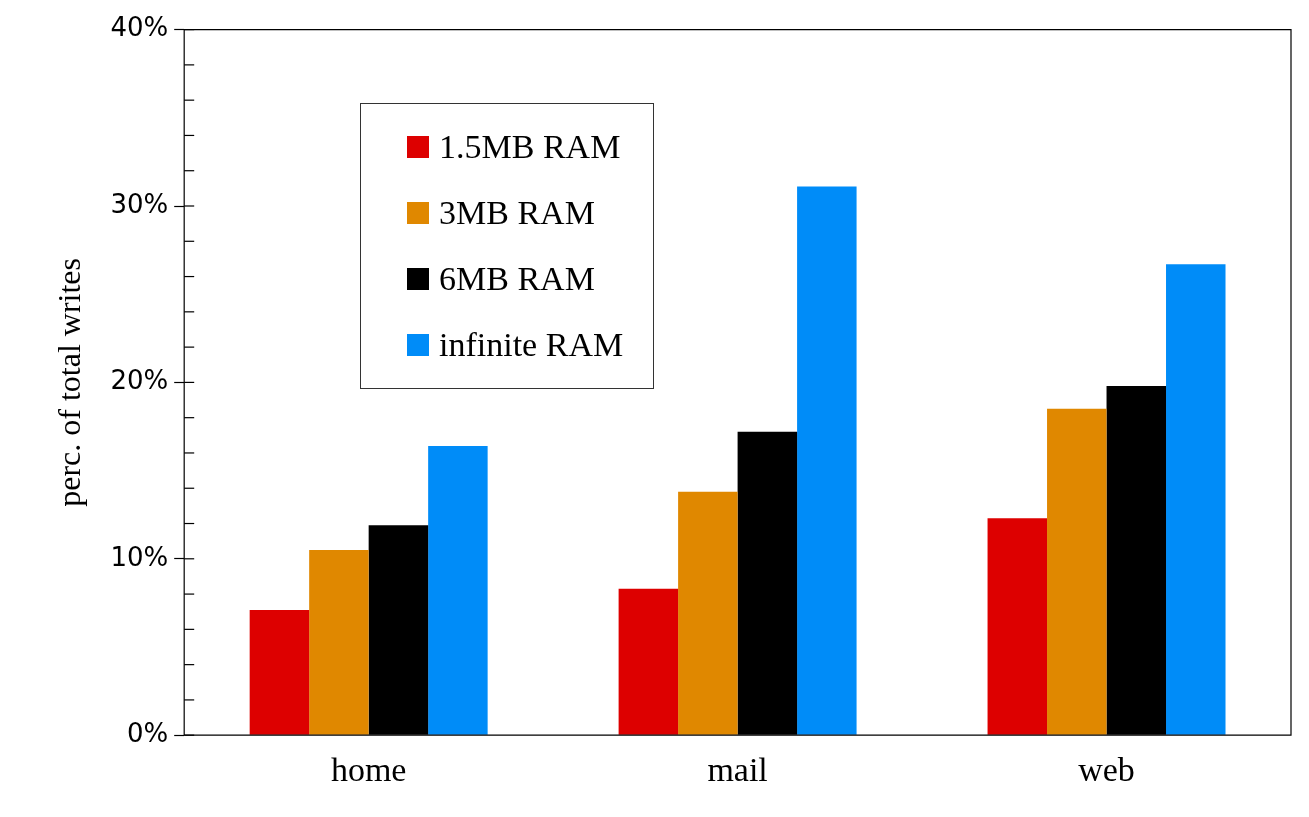 The height and width of the screenshot is (817, 1309). I want to click on y-axis-title: perc. of total writes, so click(68, 382).